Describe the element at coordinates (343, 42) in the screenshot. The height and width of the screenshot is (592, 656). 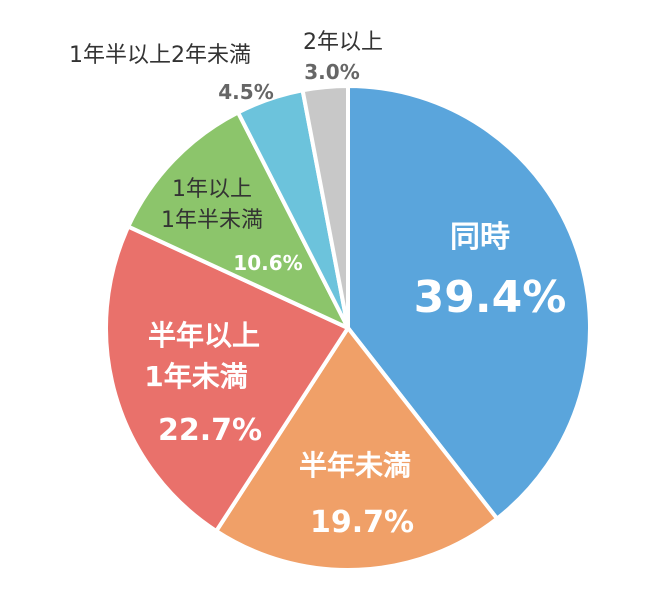
I see `slice-label-ninen-ijou: 2年以上` at that location.